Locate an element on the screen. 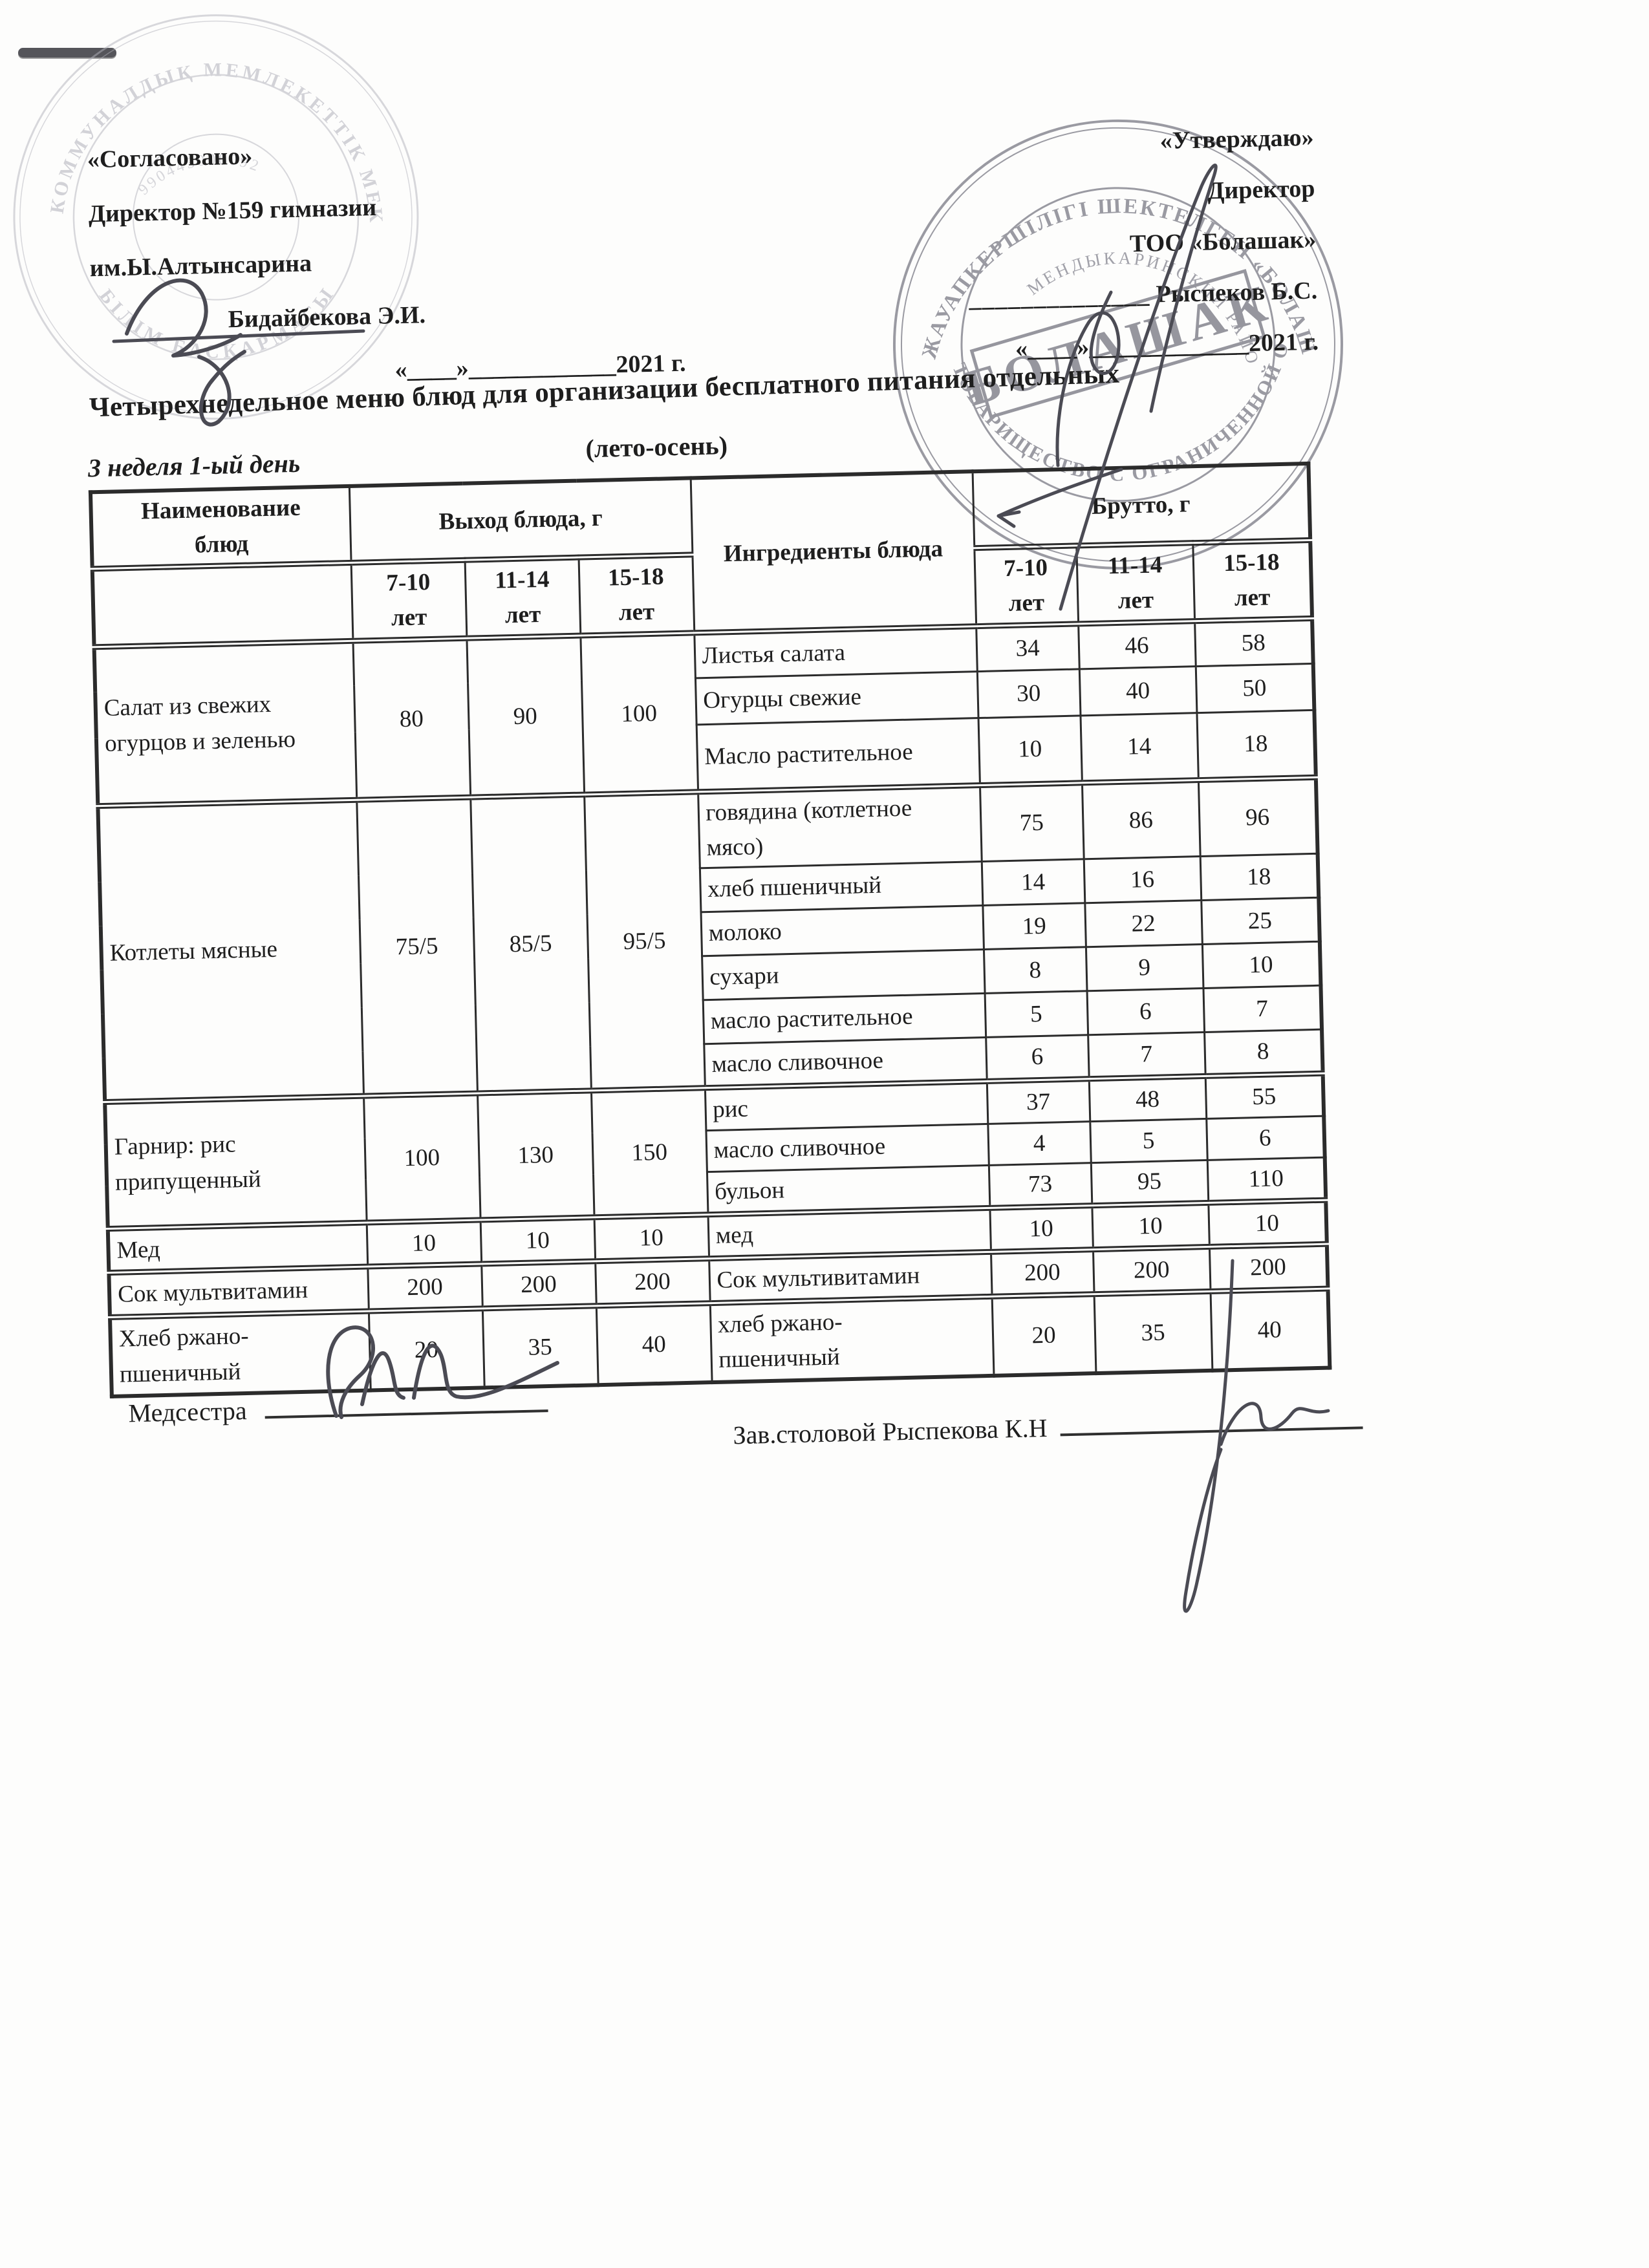 The image size is (1649, 2268). scan-artifact-bar is located at coordinates (67, 53).